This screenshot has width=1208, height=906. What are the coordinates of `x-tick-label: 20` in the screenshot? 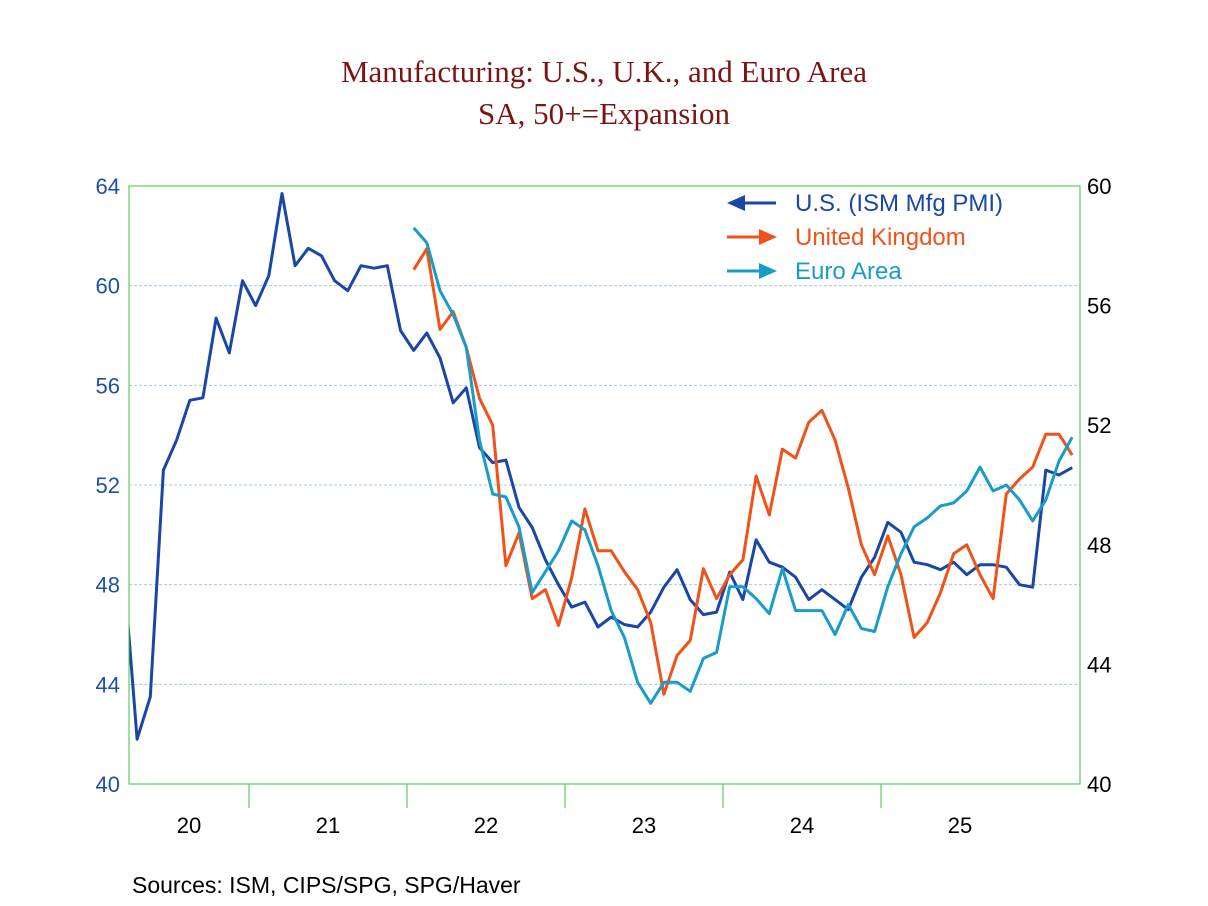 It's located at (189, 825).